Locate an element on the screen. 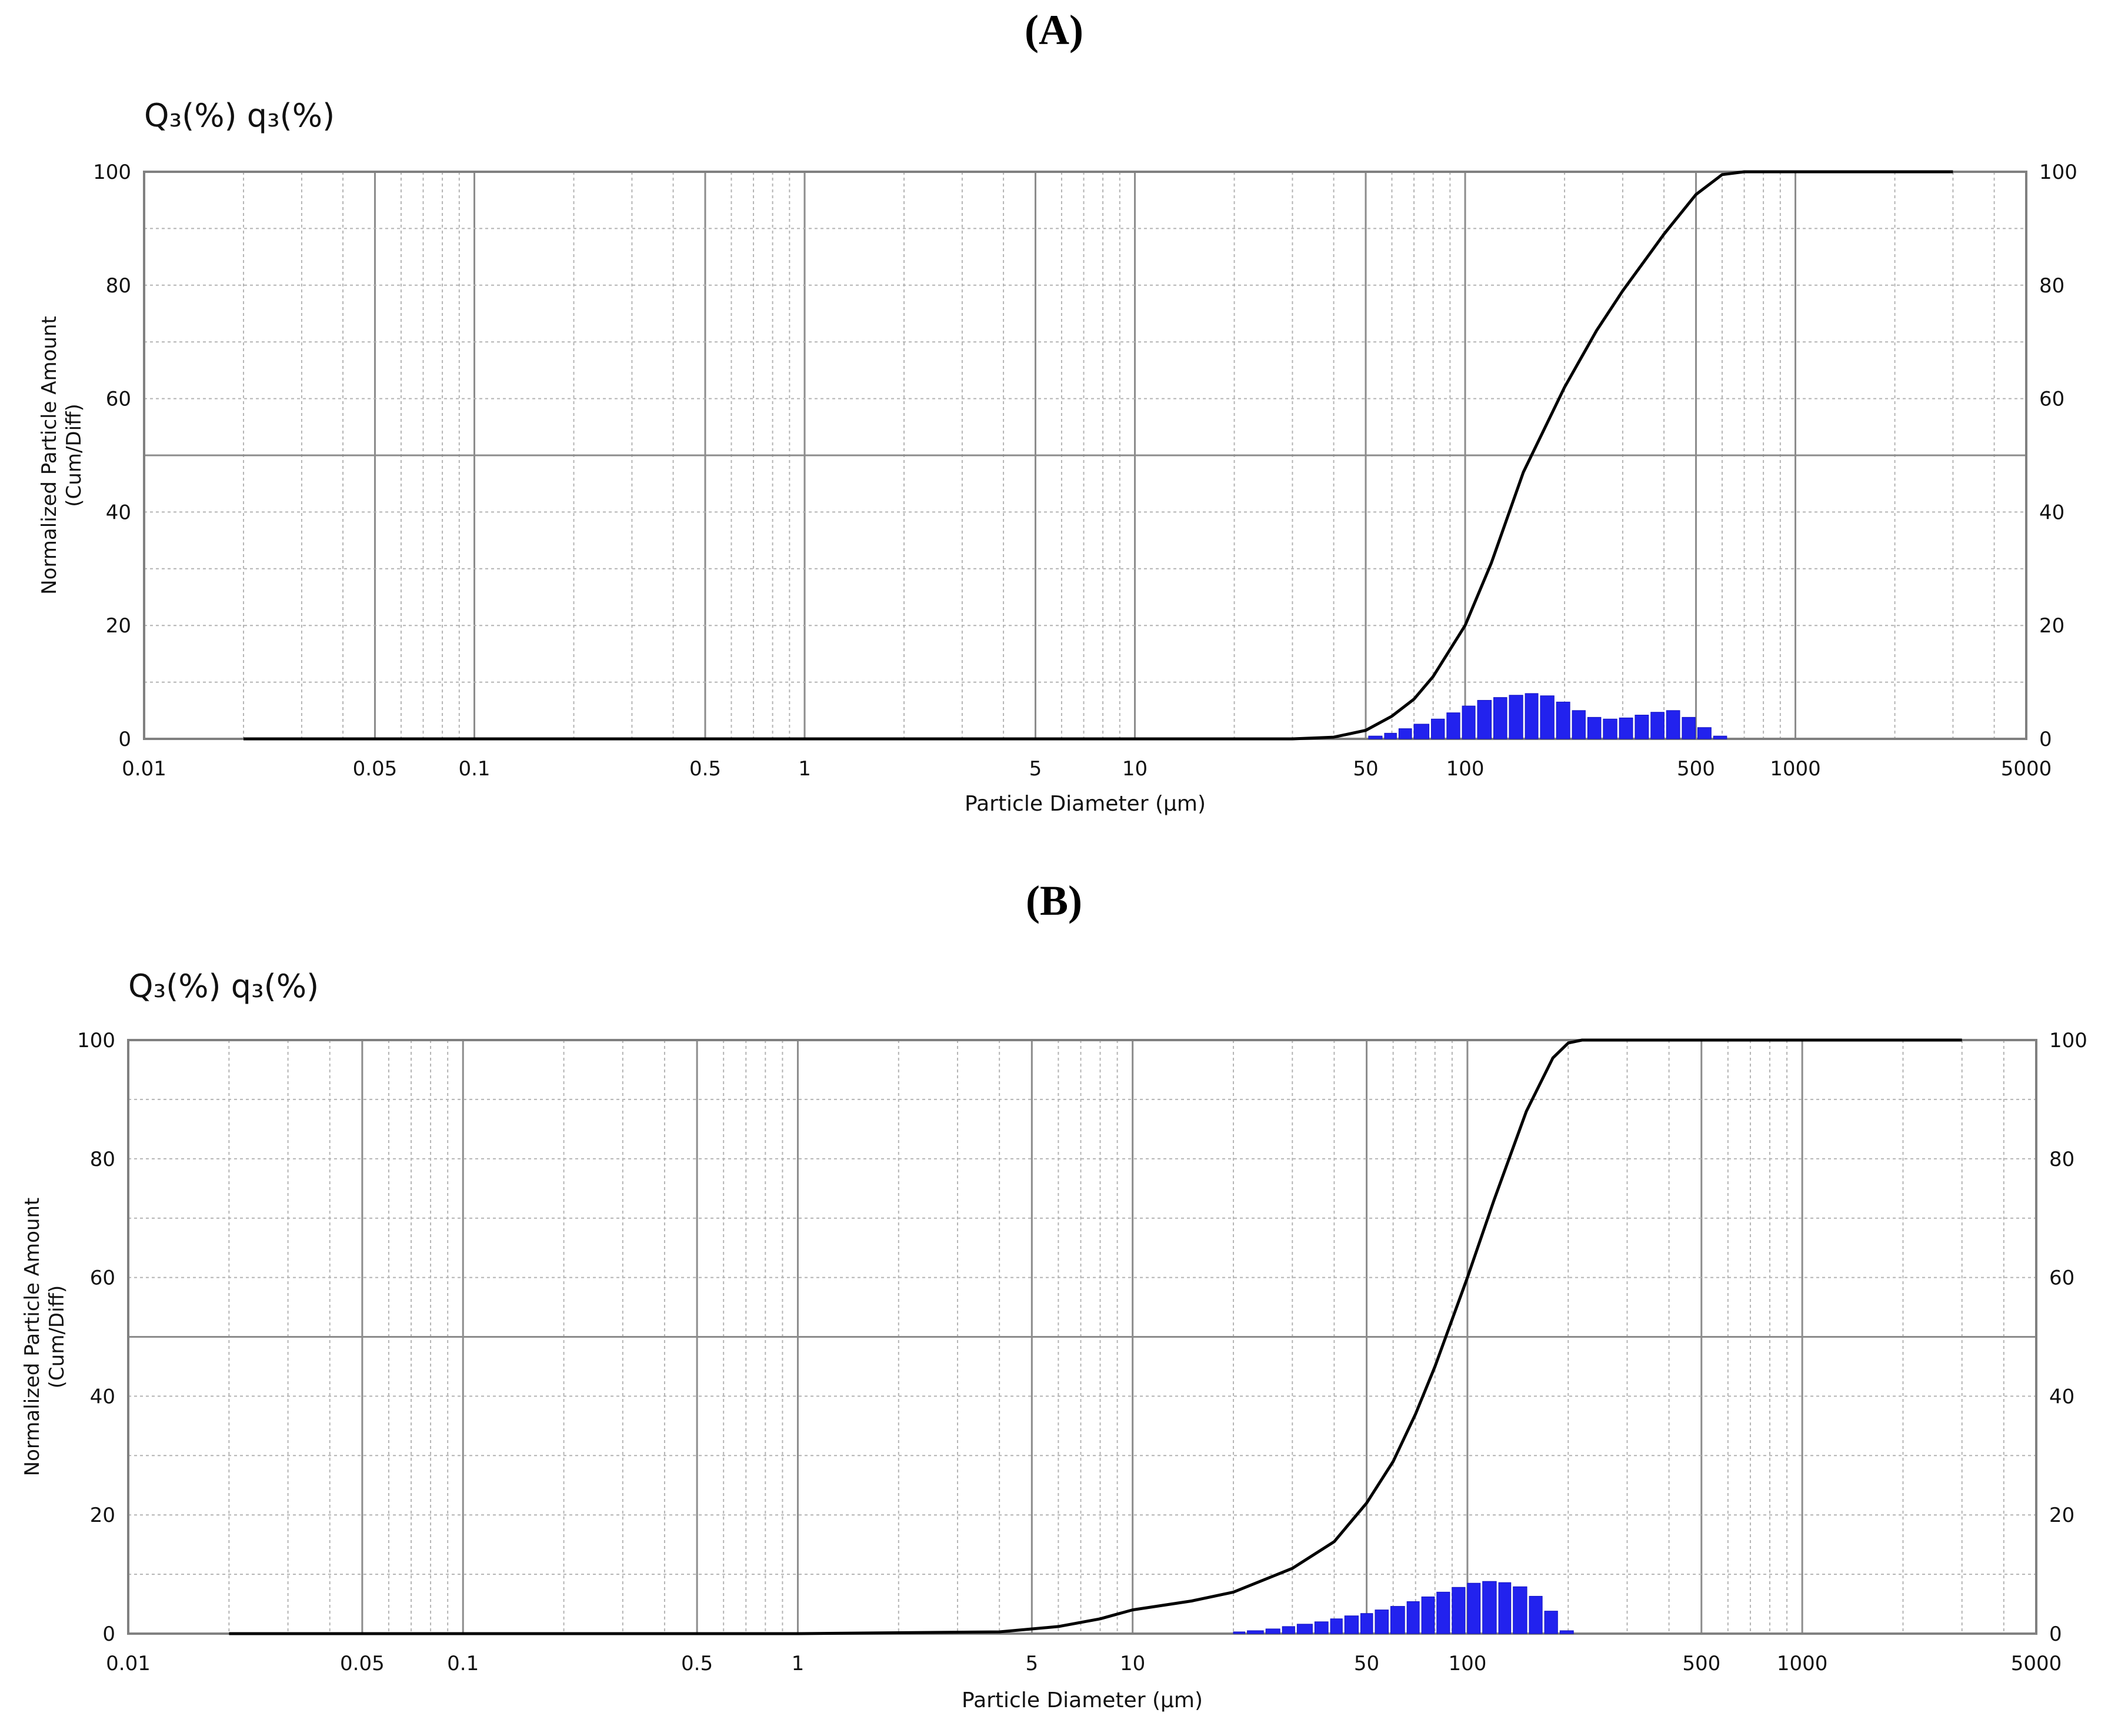  x-tick-label: 100 is located at coordinates (1465, 769).